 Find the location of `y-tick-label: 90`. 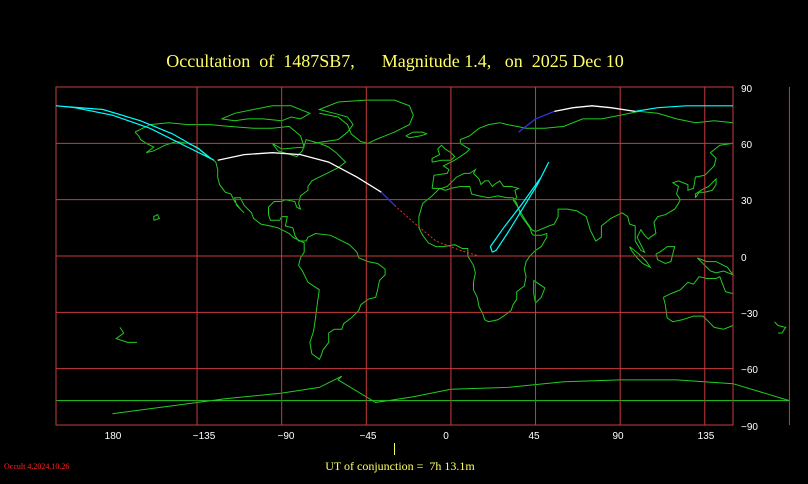

y-tick-label: 90 is located at coordinates (747, 89).